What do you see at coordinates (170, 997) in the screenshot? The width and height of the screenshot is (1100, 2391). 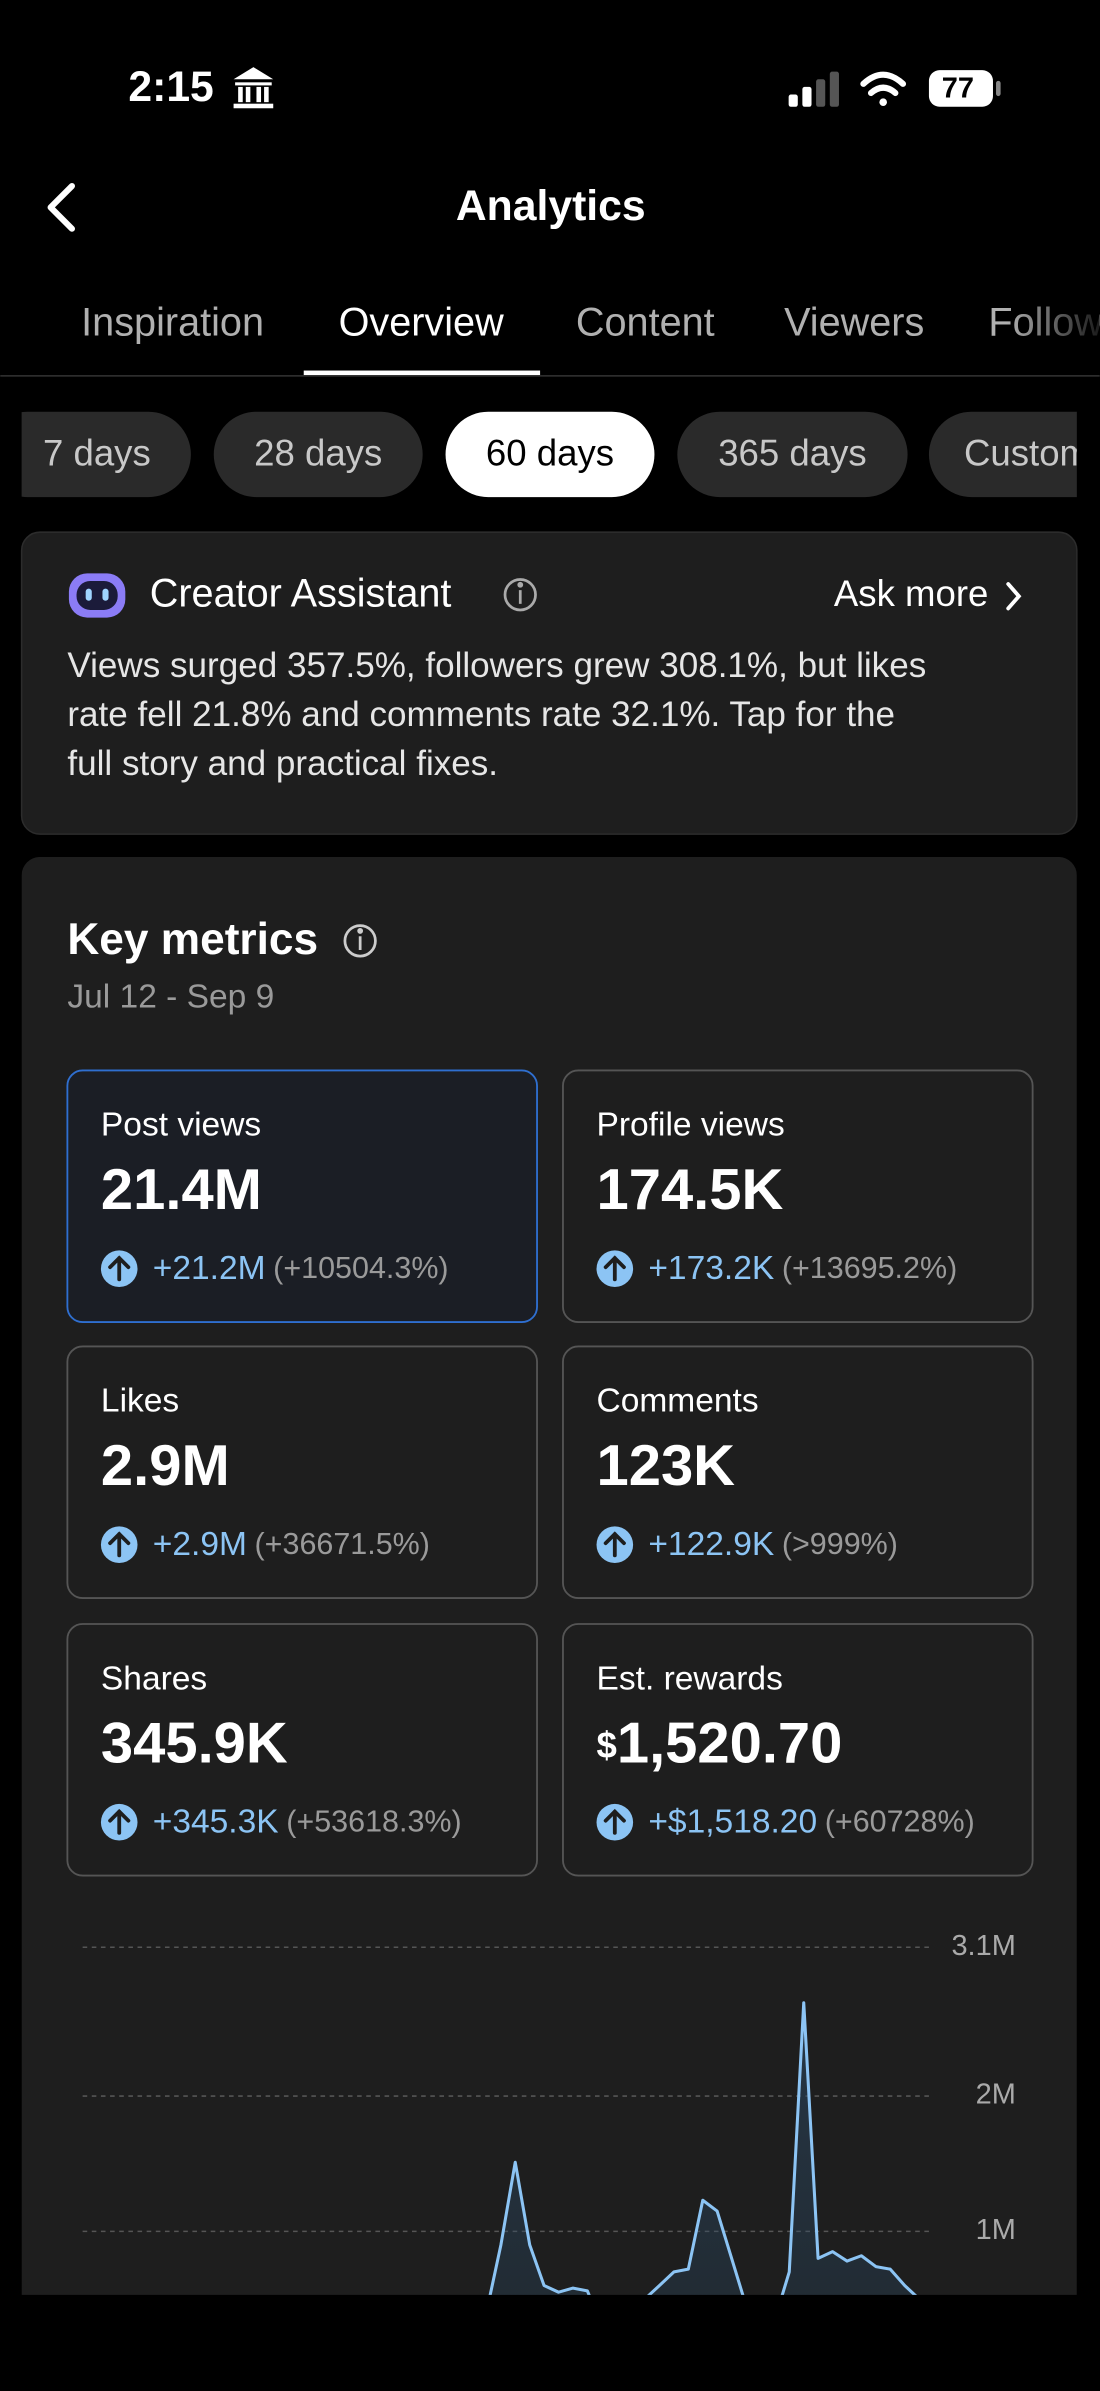 I see `metrics-date: Jul 12 - Sep 9` at bounding box center [170, 997].